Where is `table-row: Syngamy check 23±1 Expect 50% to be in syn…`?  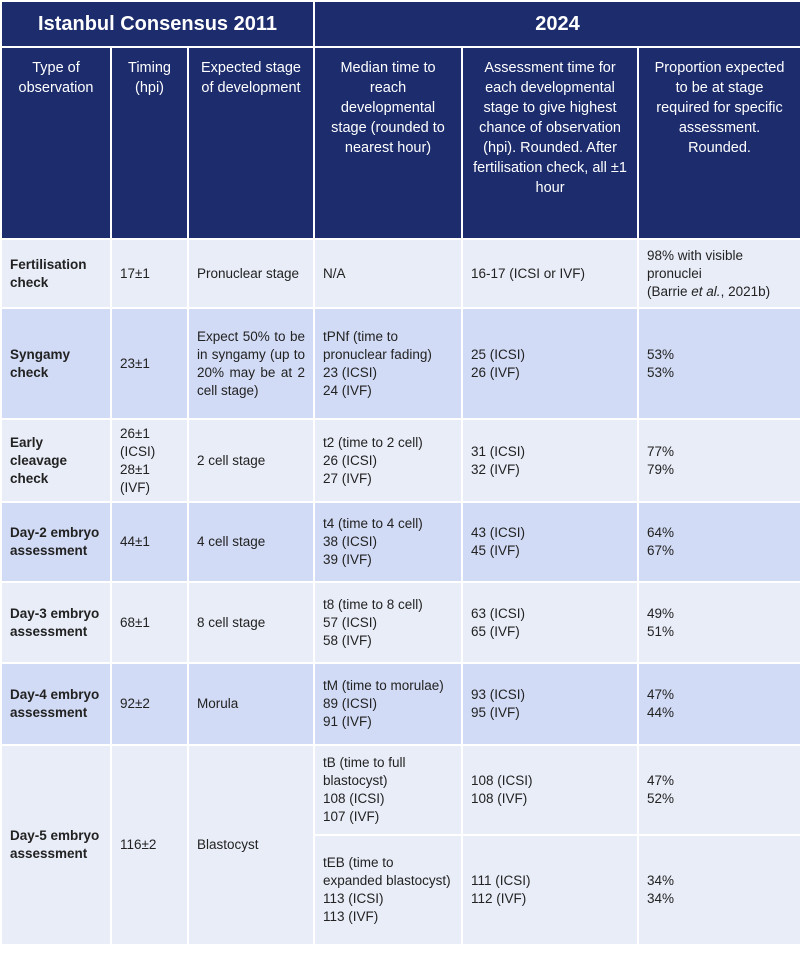
table-row: Syngamy check 23±1 Expect 50% to be in syn… is located at coordinates (400, 363).